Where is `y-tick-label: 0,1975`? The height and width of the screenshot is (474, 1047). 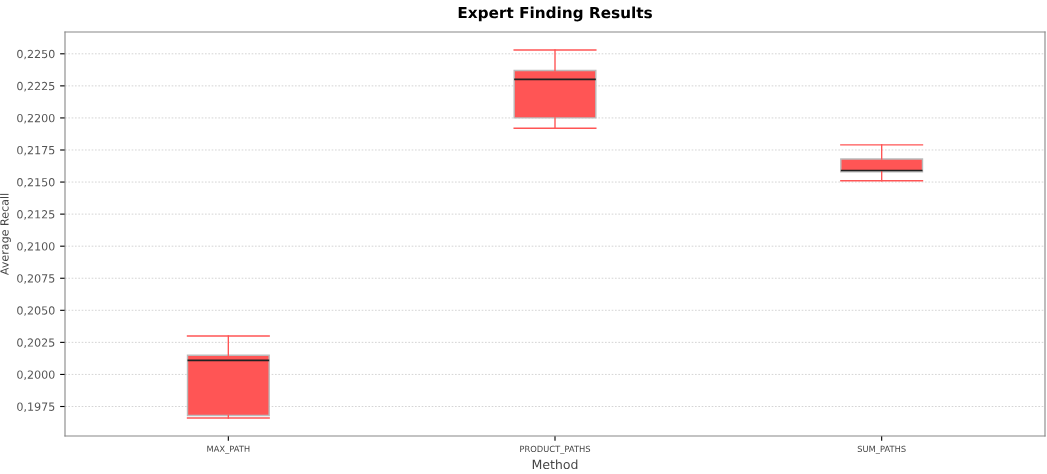 y-tick-label: 0,1975 is located at coordinates (36, 407).